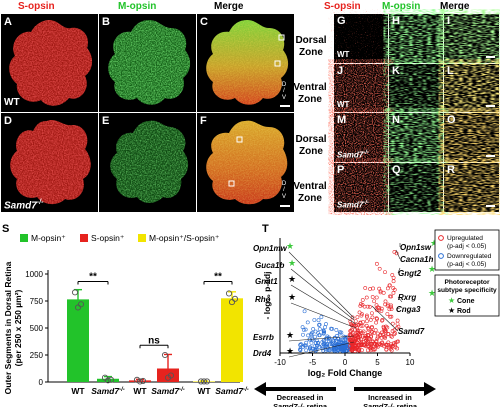  Describe the element at coordinates (432, 293) in the screenshot. I see `gene-star-up-3: ★` at that location.